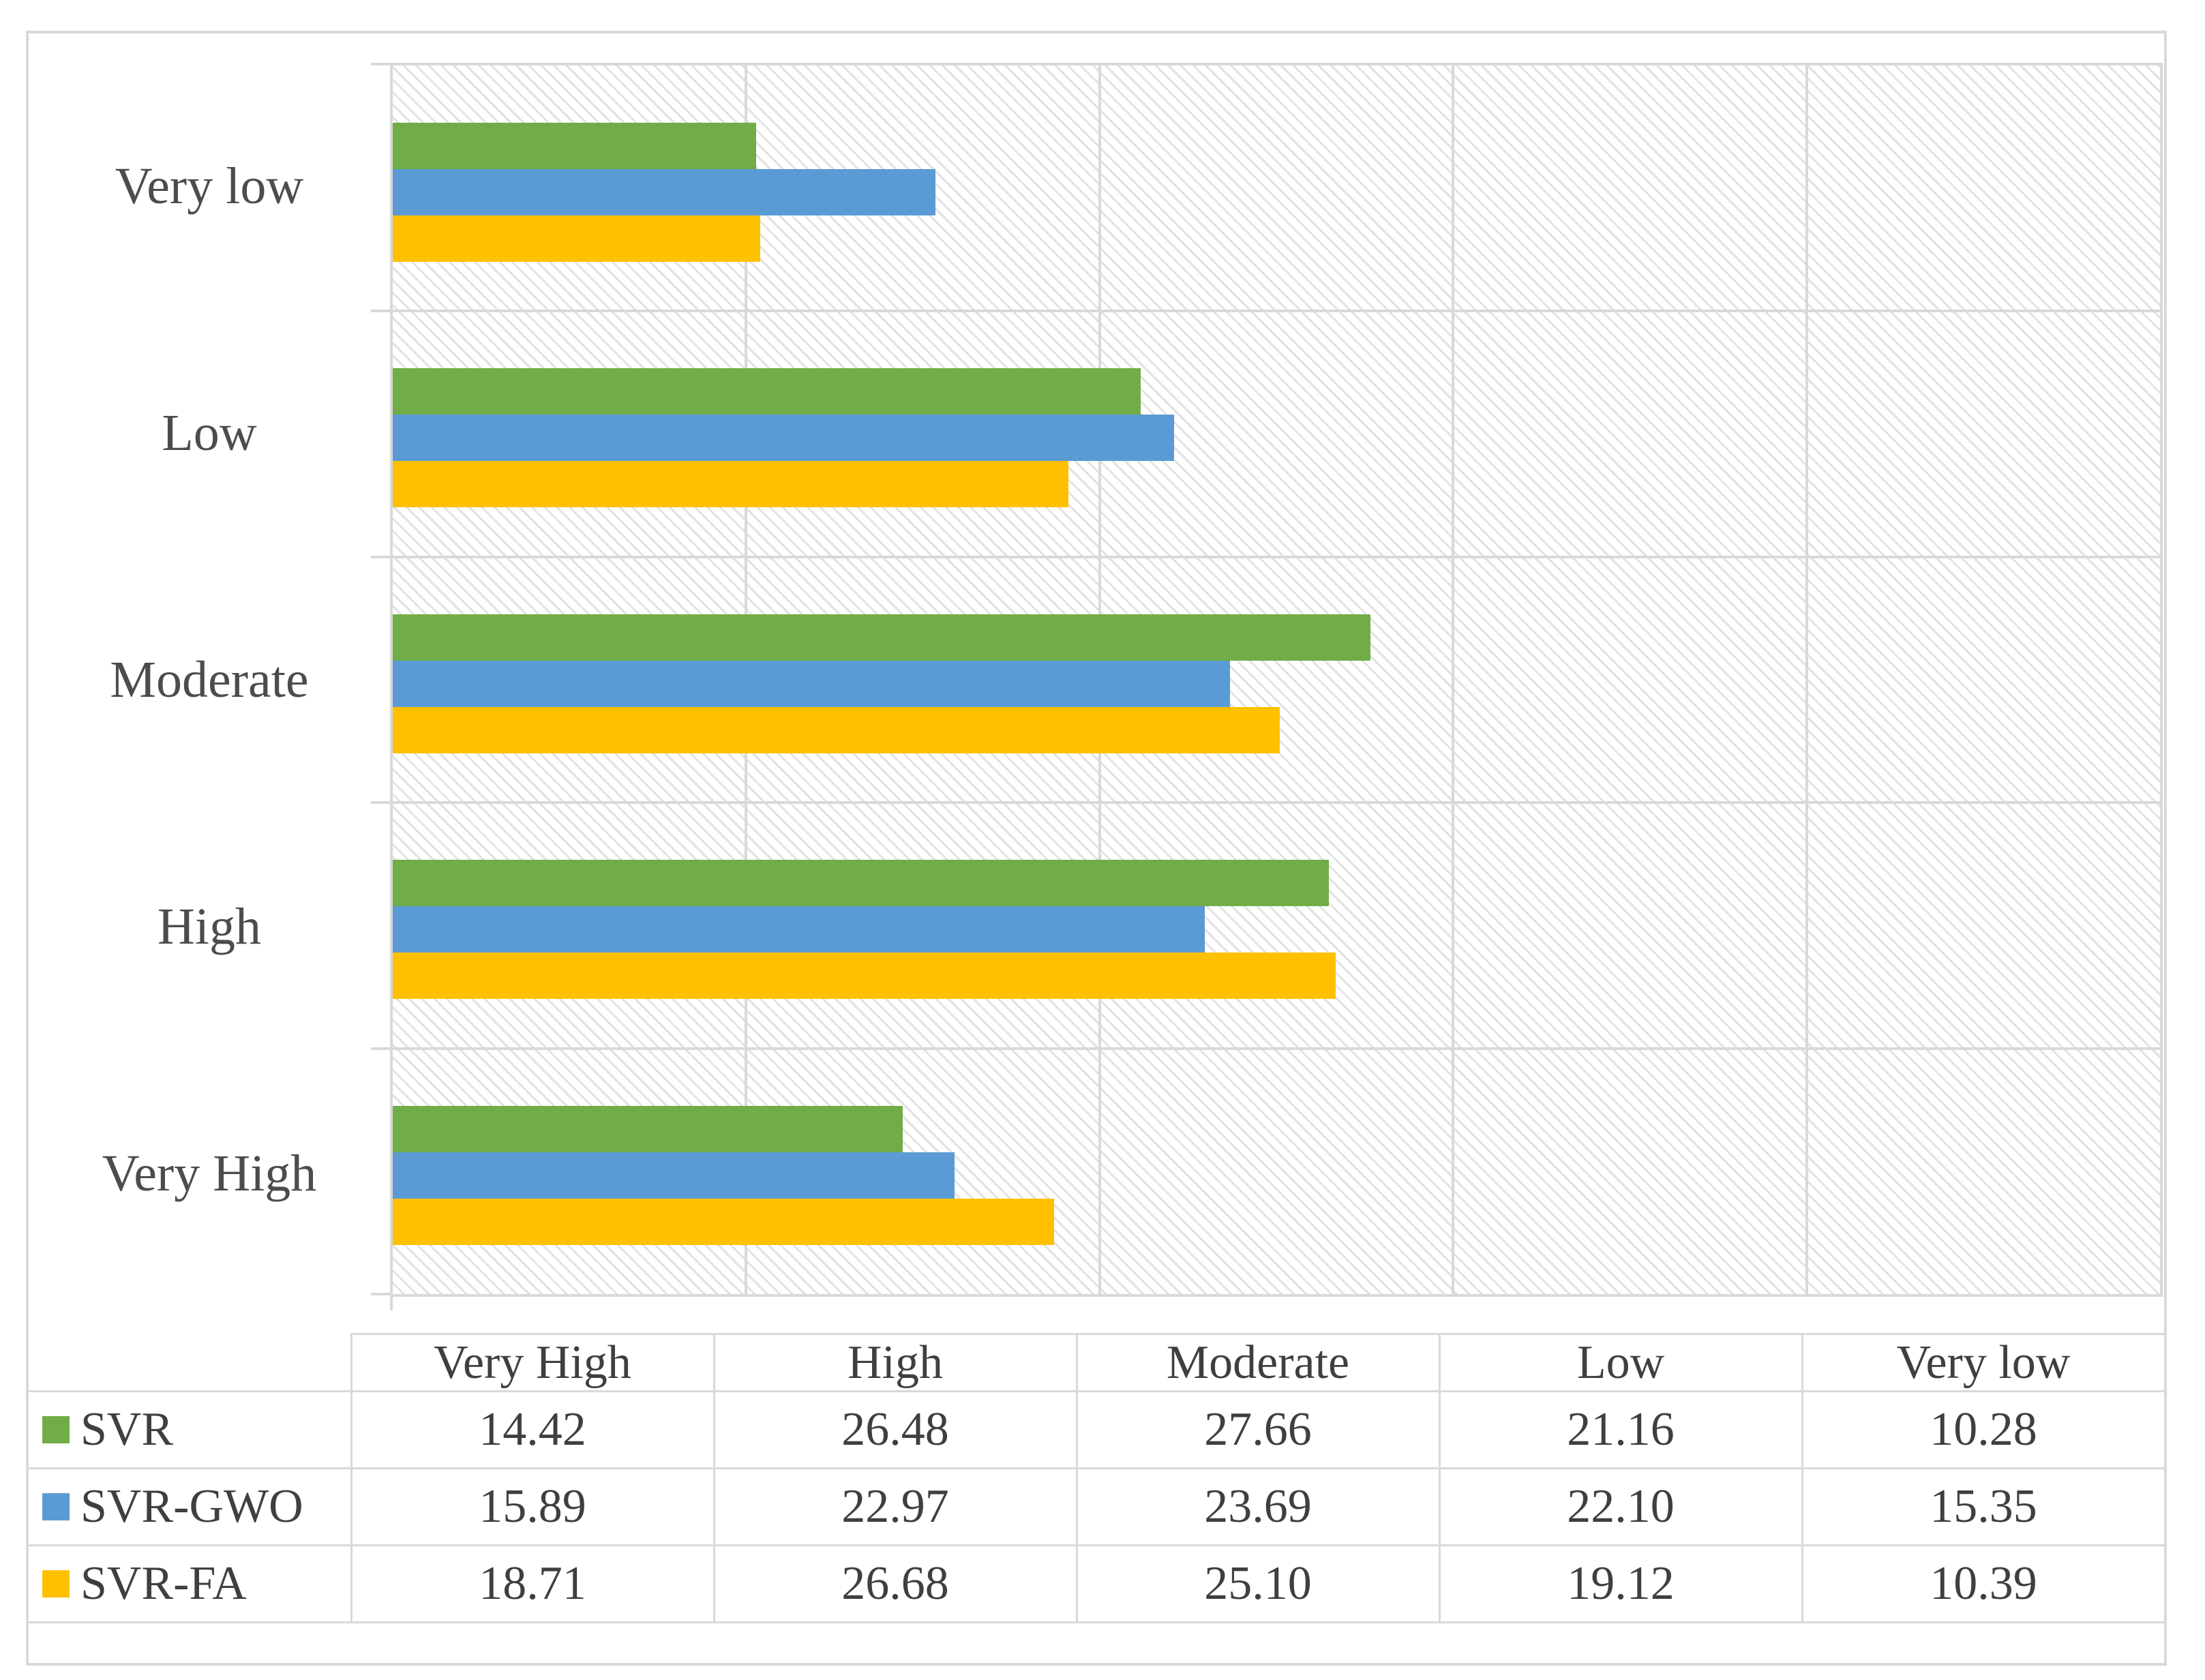  What do you see at coordinates (1620, 1583) in the screenshot?
I see `table-value-svr-fa-low: 19.12` at bounding box center [1620, 1583].